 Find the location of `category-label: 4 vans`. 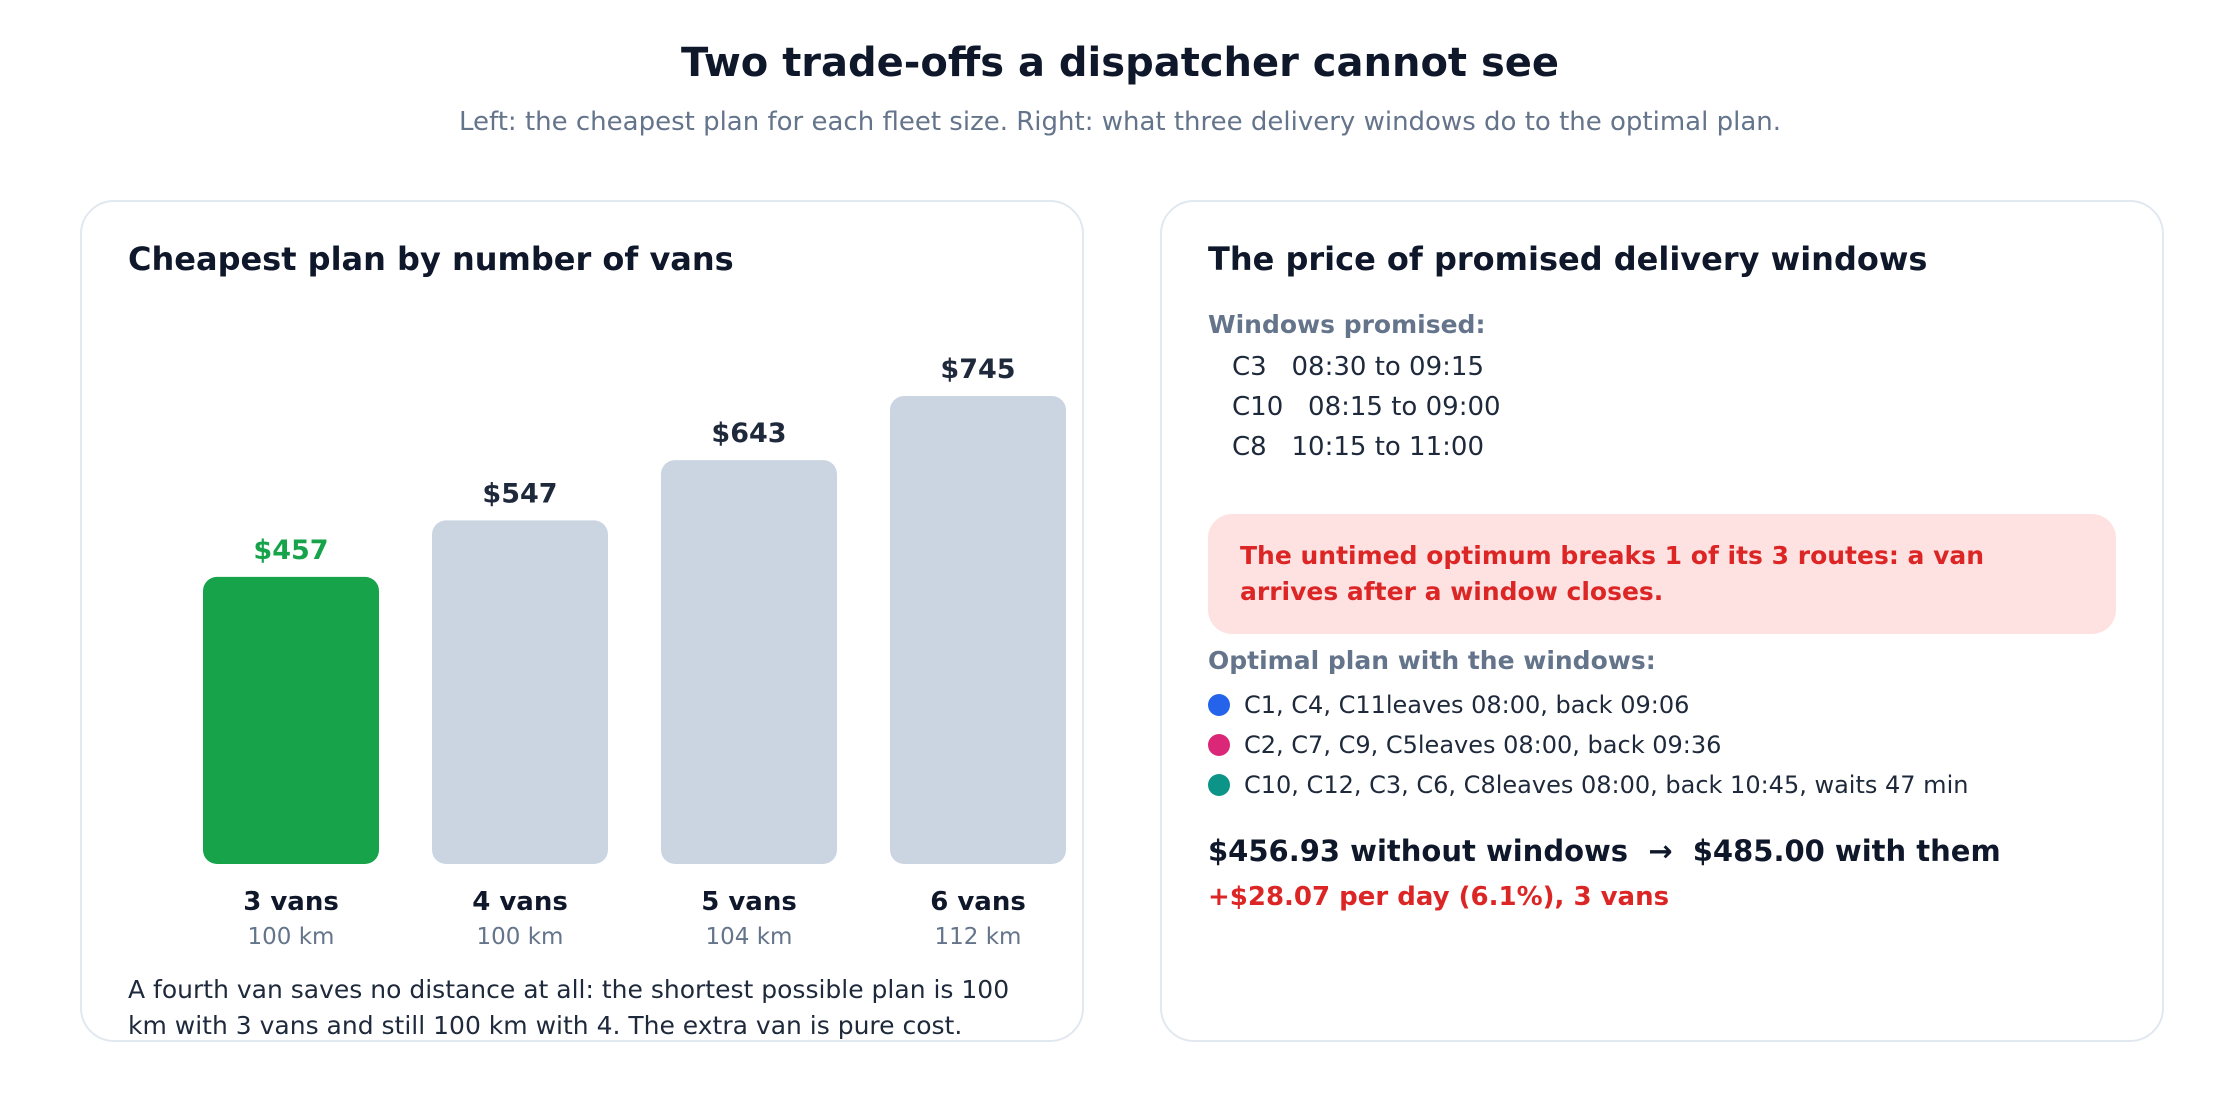

category-label: 4 vans is located at coordinates (520, 902).